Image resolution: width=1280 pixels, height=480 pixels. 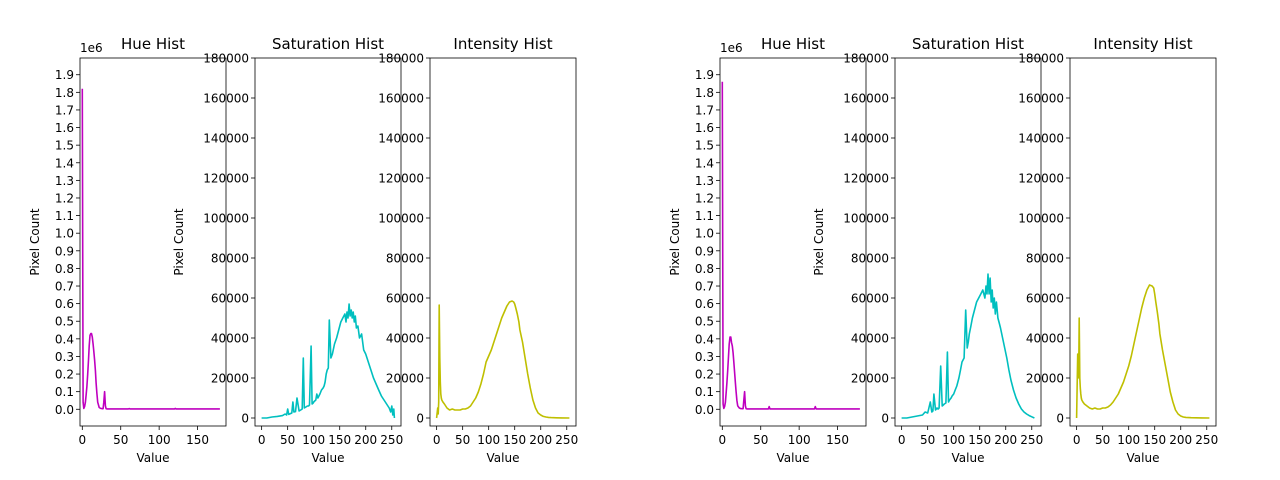 I want to click on y-tick-label: 1.3, so click(x=64, y=181).